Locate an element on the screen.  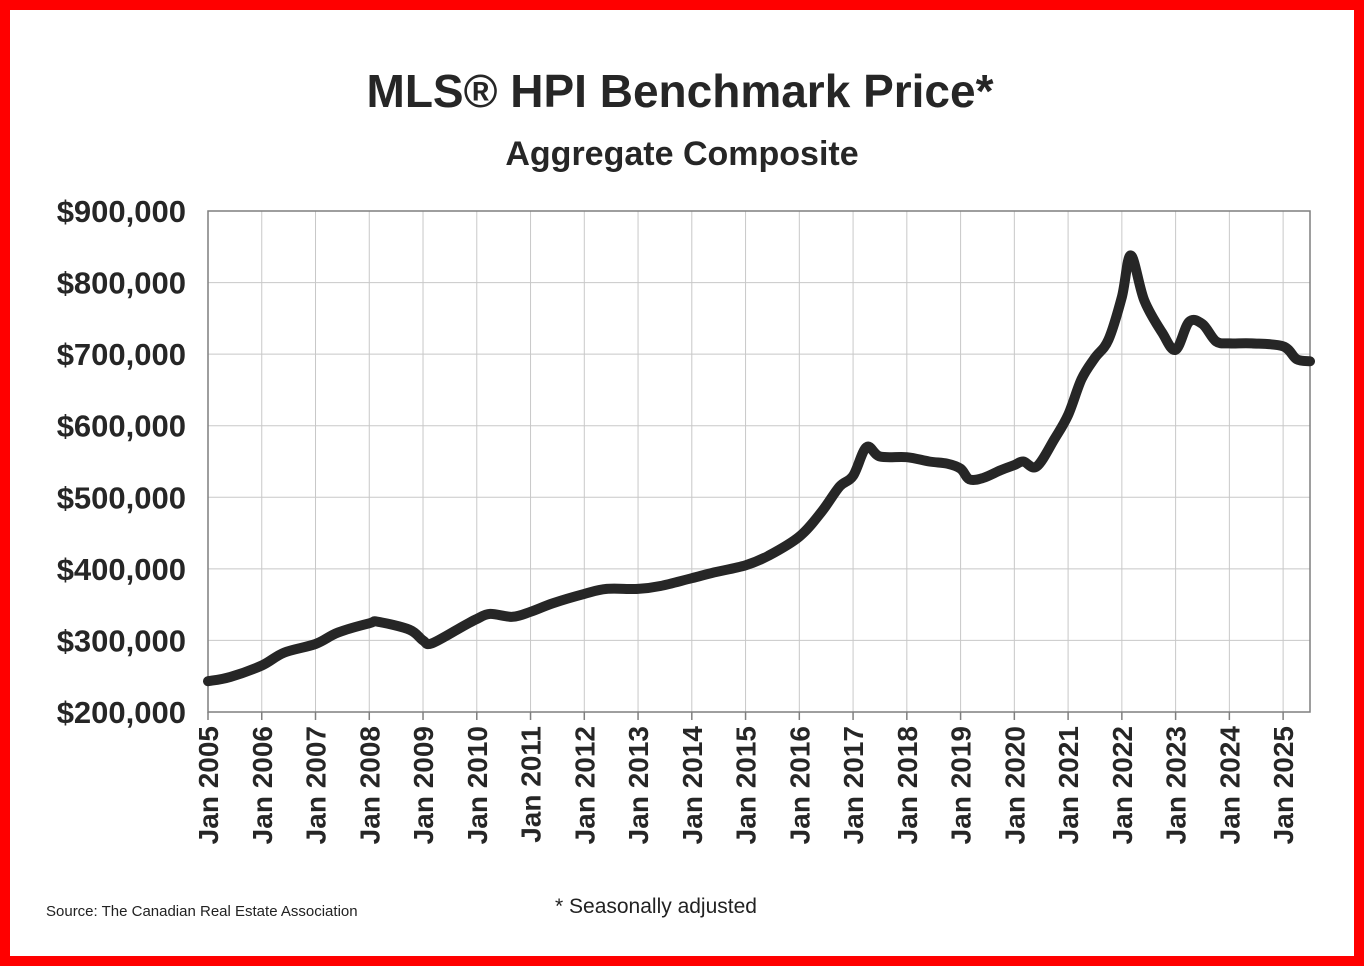
y-tick-label: $200,000 is located at coordinates (121, 712).